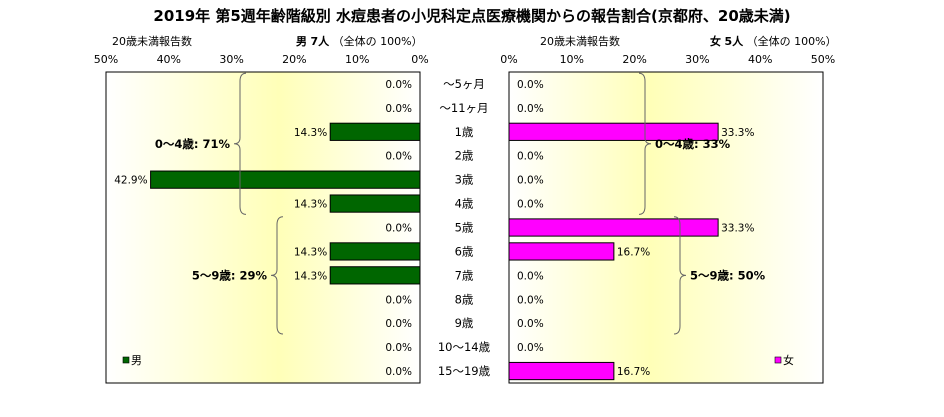 The width and height of the screenshot is (944, 417). Describe the element at coordinates (152, 41) in the screenshot. I see `left-axis-caption: 20歳未満報告数` at that location.